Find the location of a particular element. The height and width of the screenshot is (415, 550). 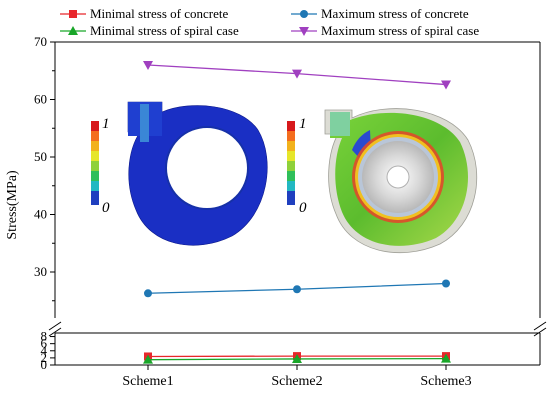

colorbar-right-min: 0 is located at coordinates (303, 208).